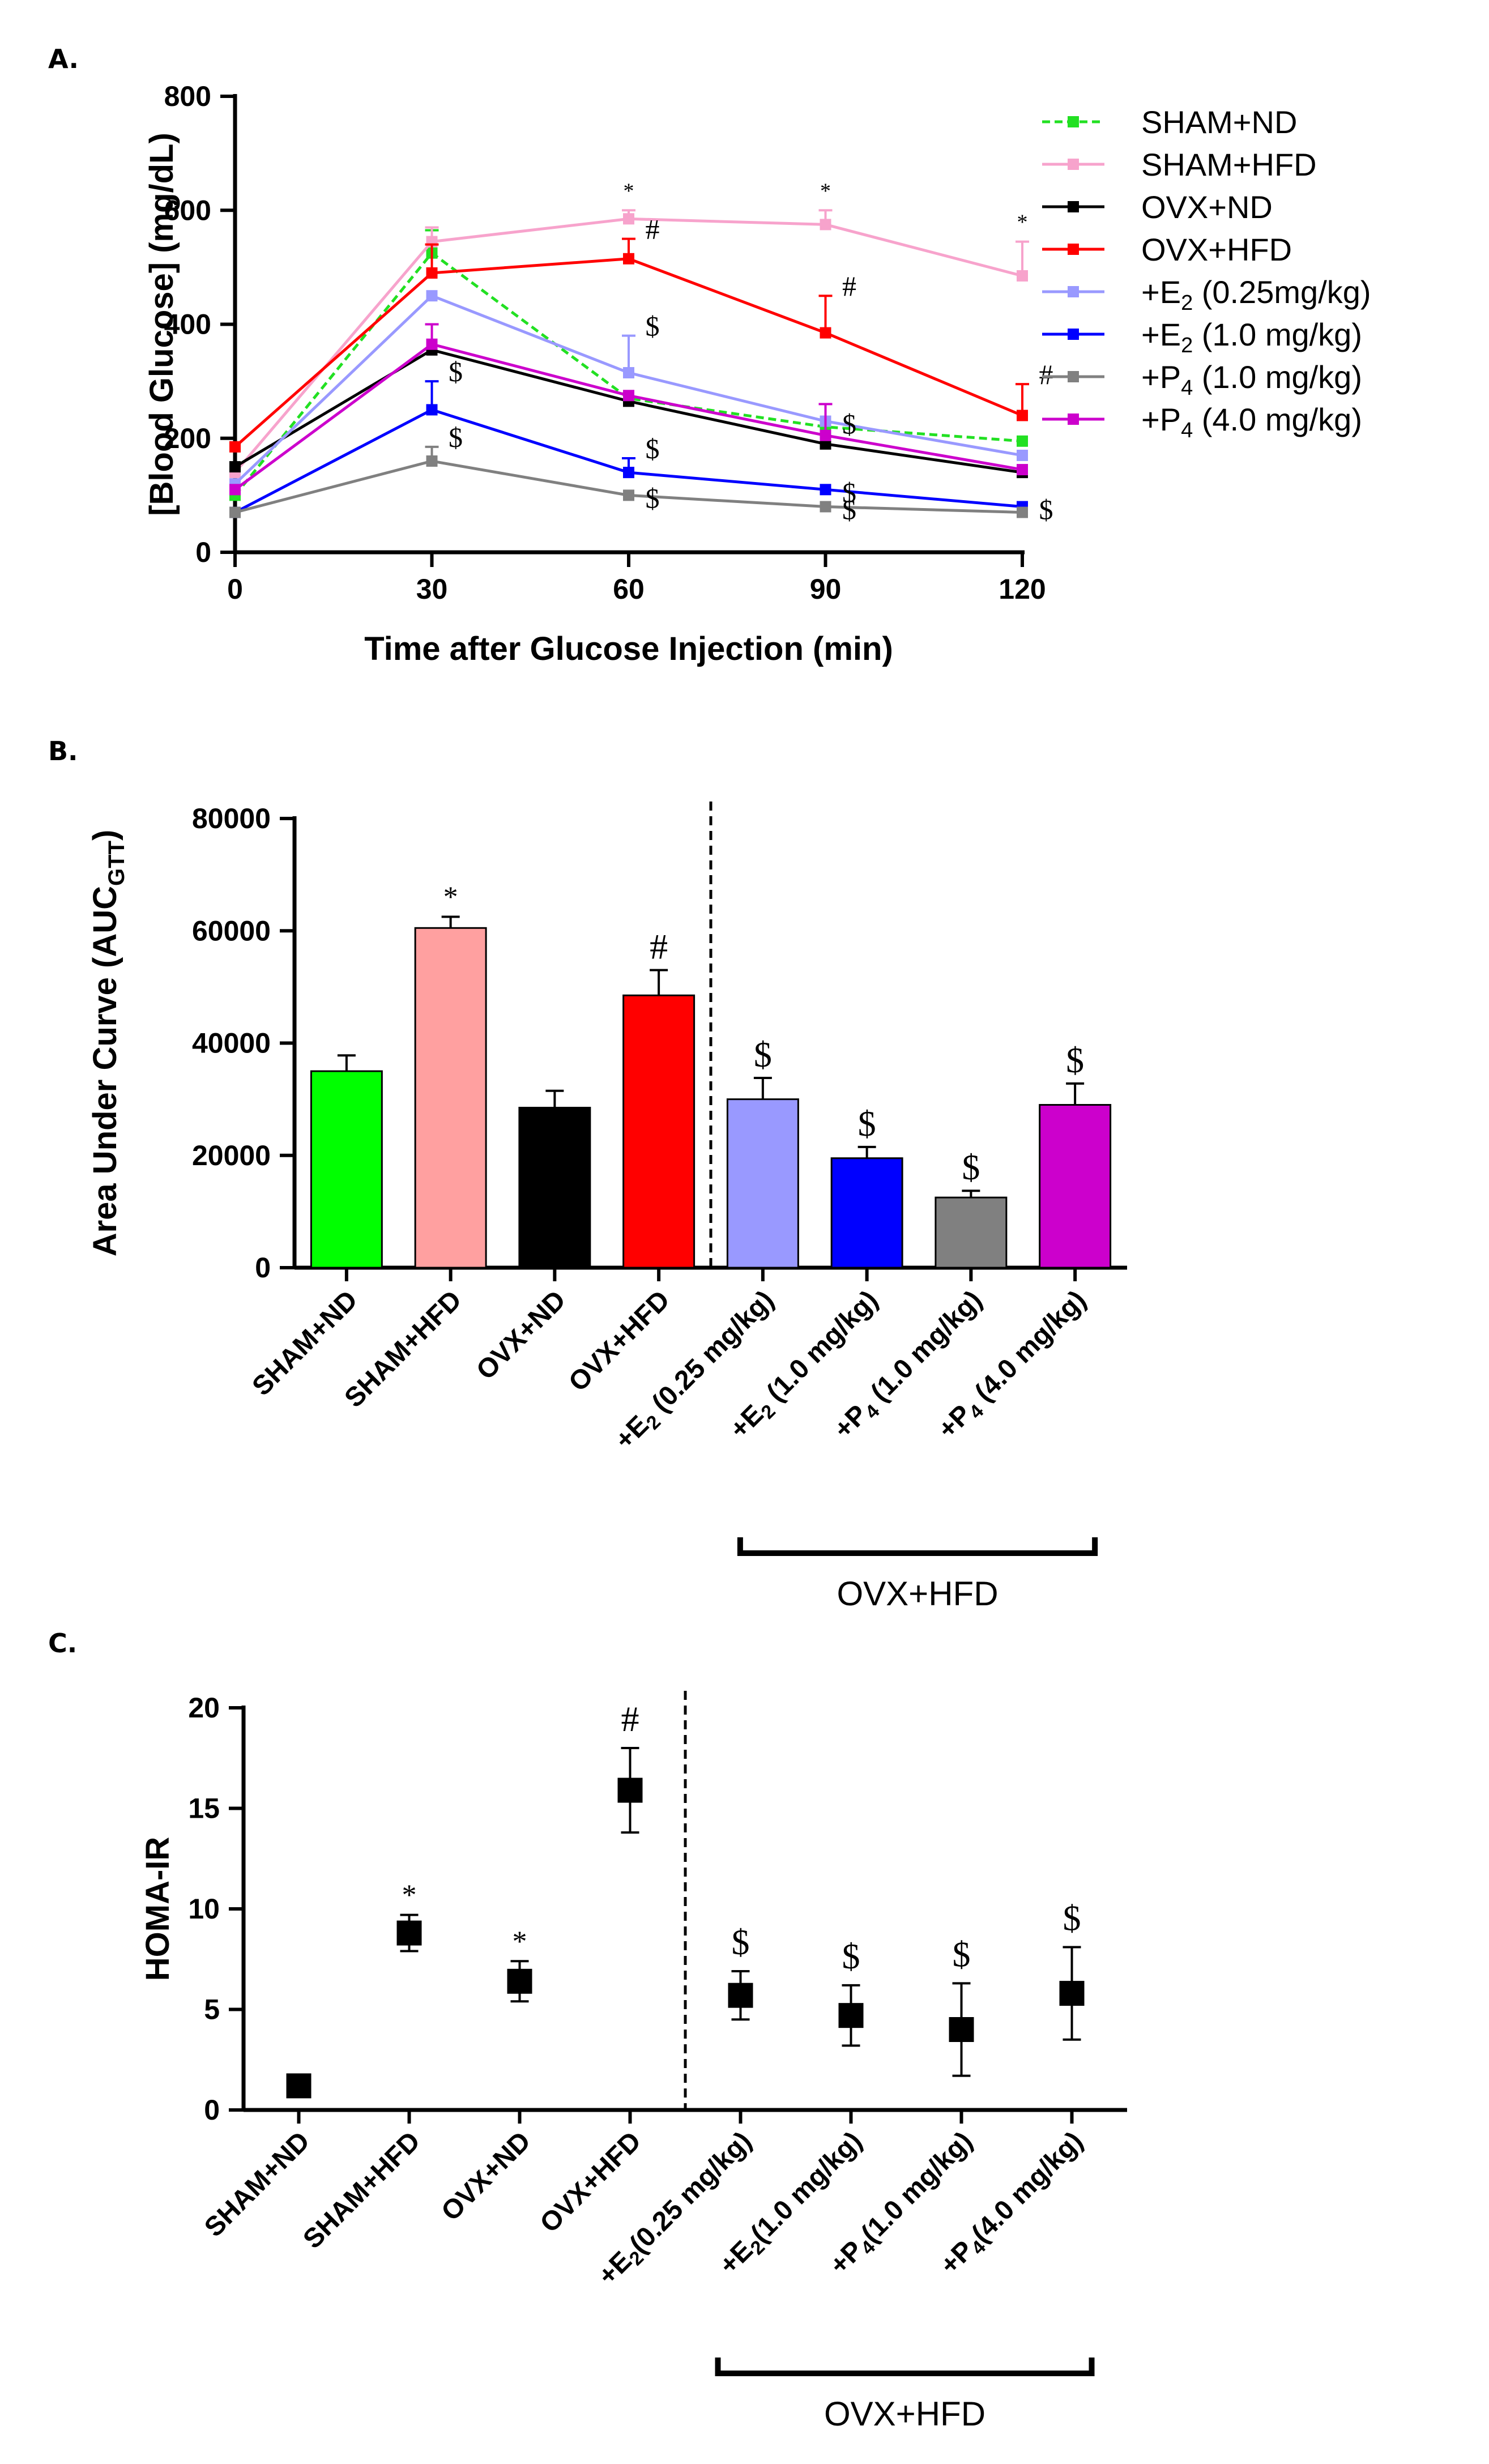 Image resolution: width=1489 pixels, height=2464 pixels. What do you see at coordinates (187, 438) in the screenshot?
I see `y-tick-label: 200` at bounding box center [187, 438].